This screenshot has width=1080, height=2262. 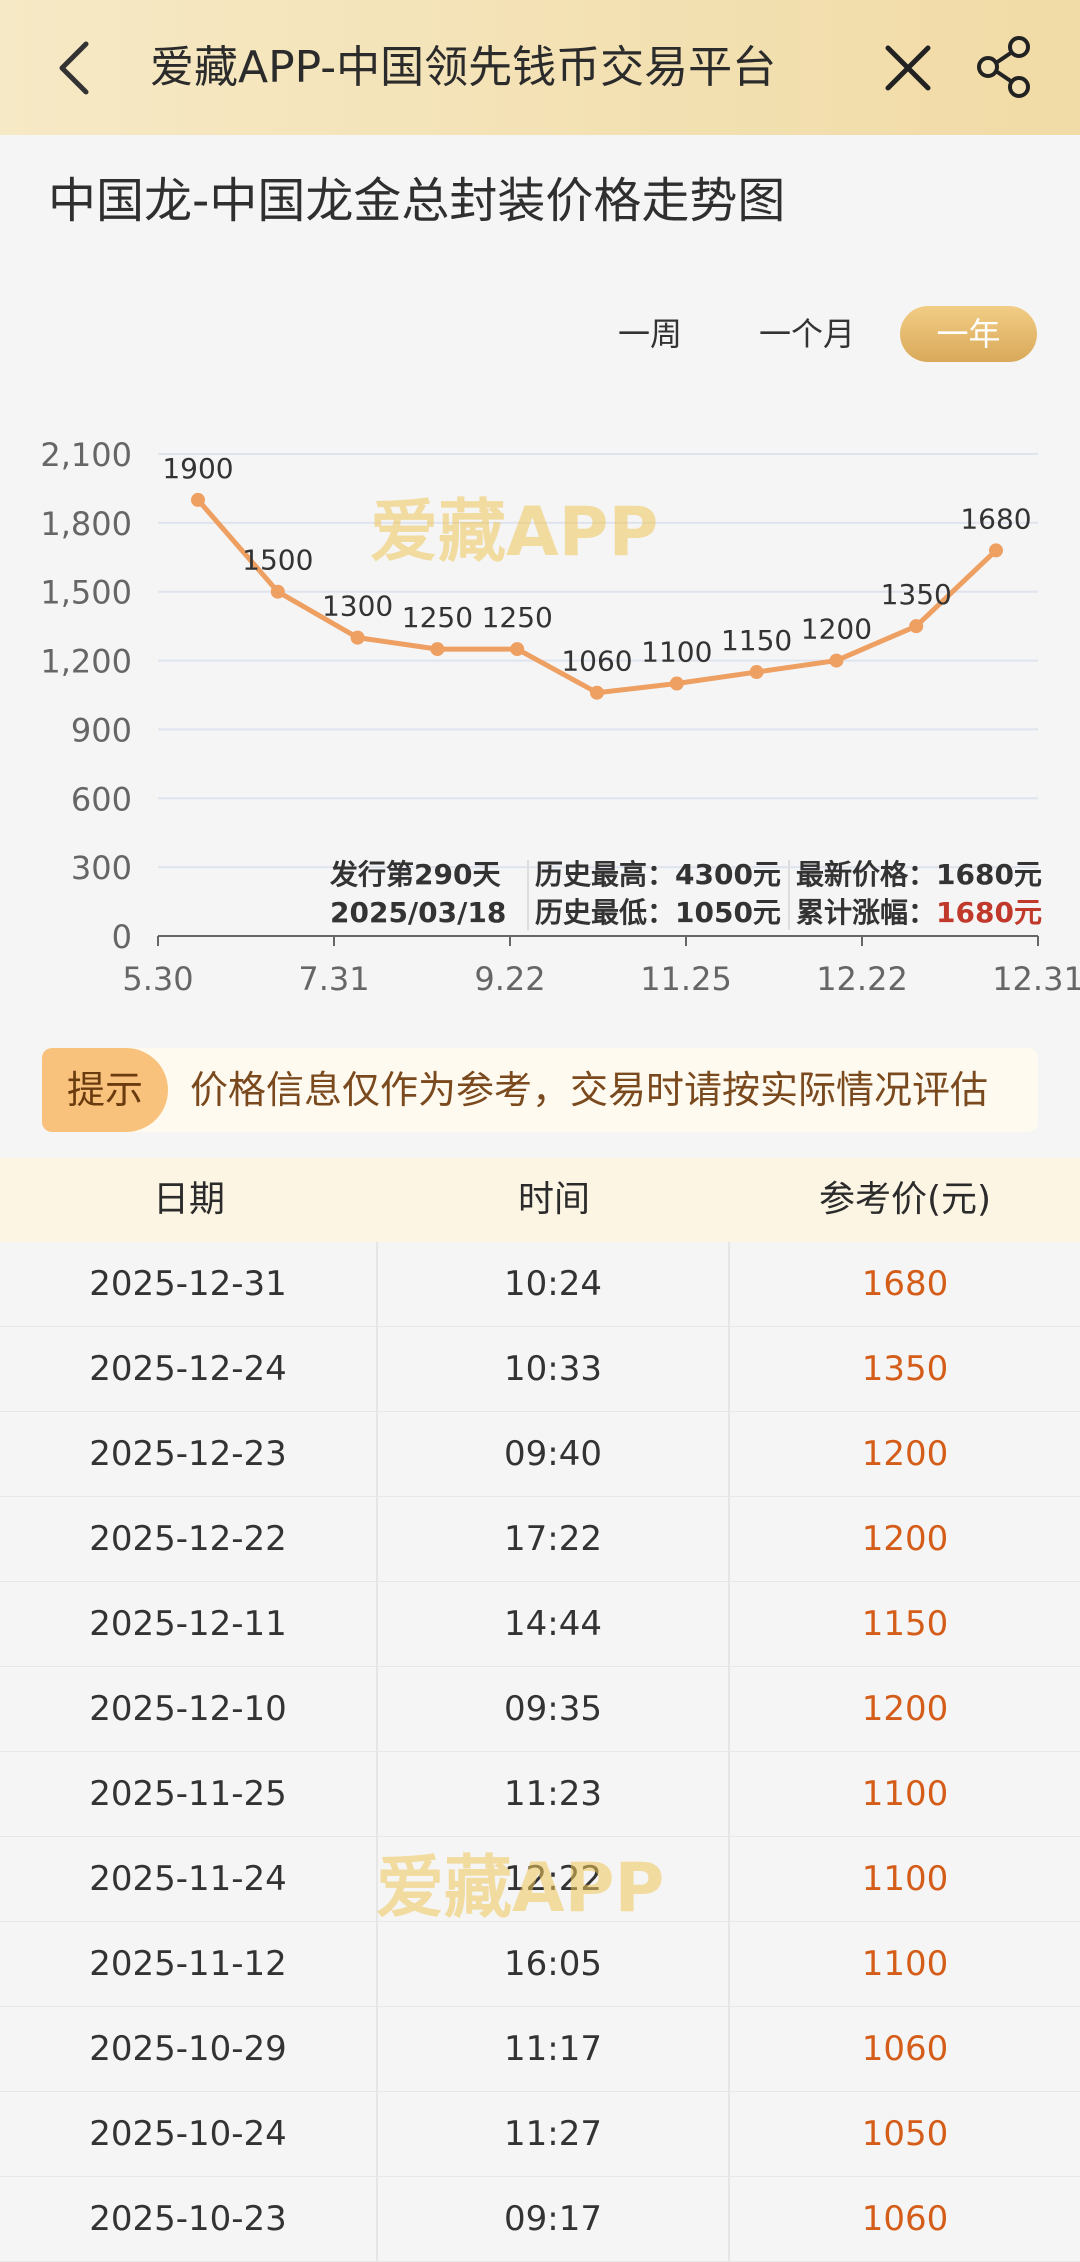 What do you see at coordinates (418, 912) in the screenshot?
I see `issue-date: 2025/03/18` at bounding box center [418, 912].